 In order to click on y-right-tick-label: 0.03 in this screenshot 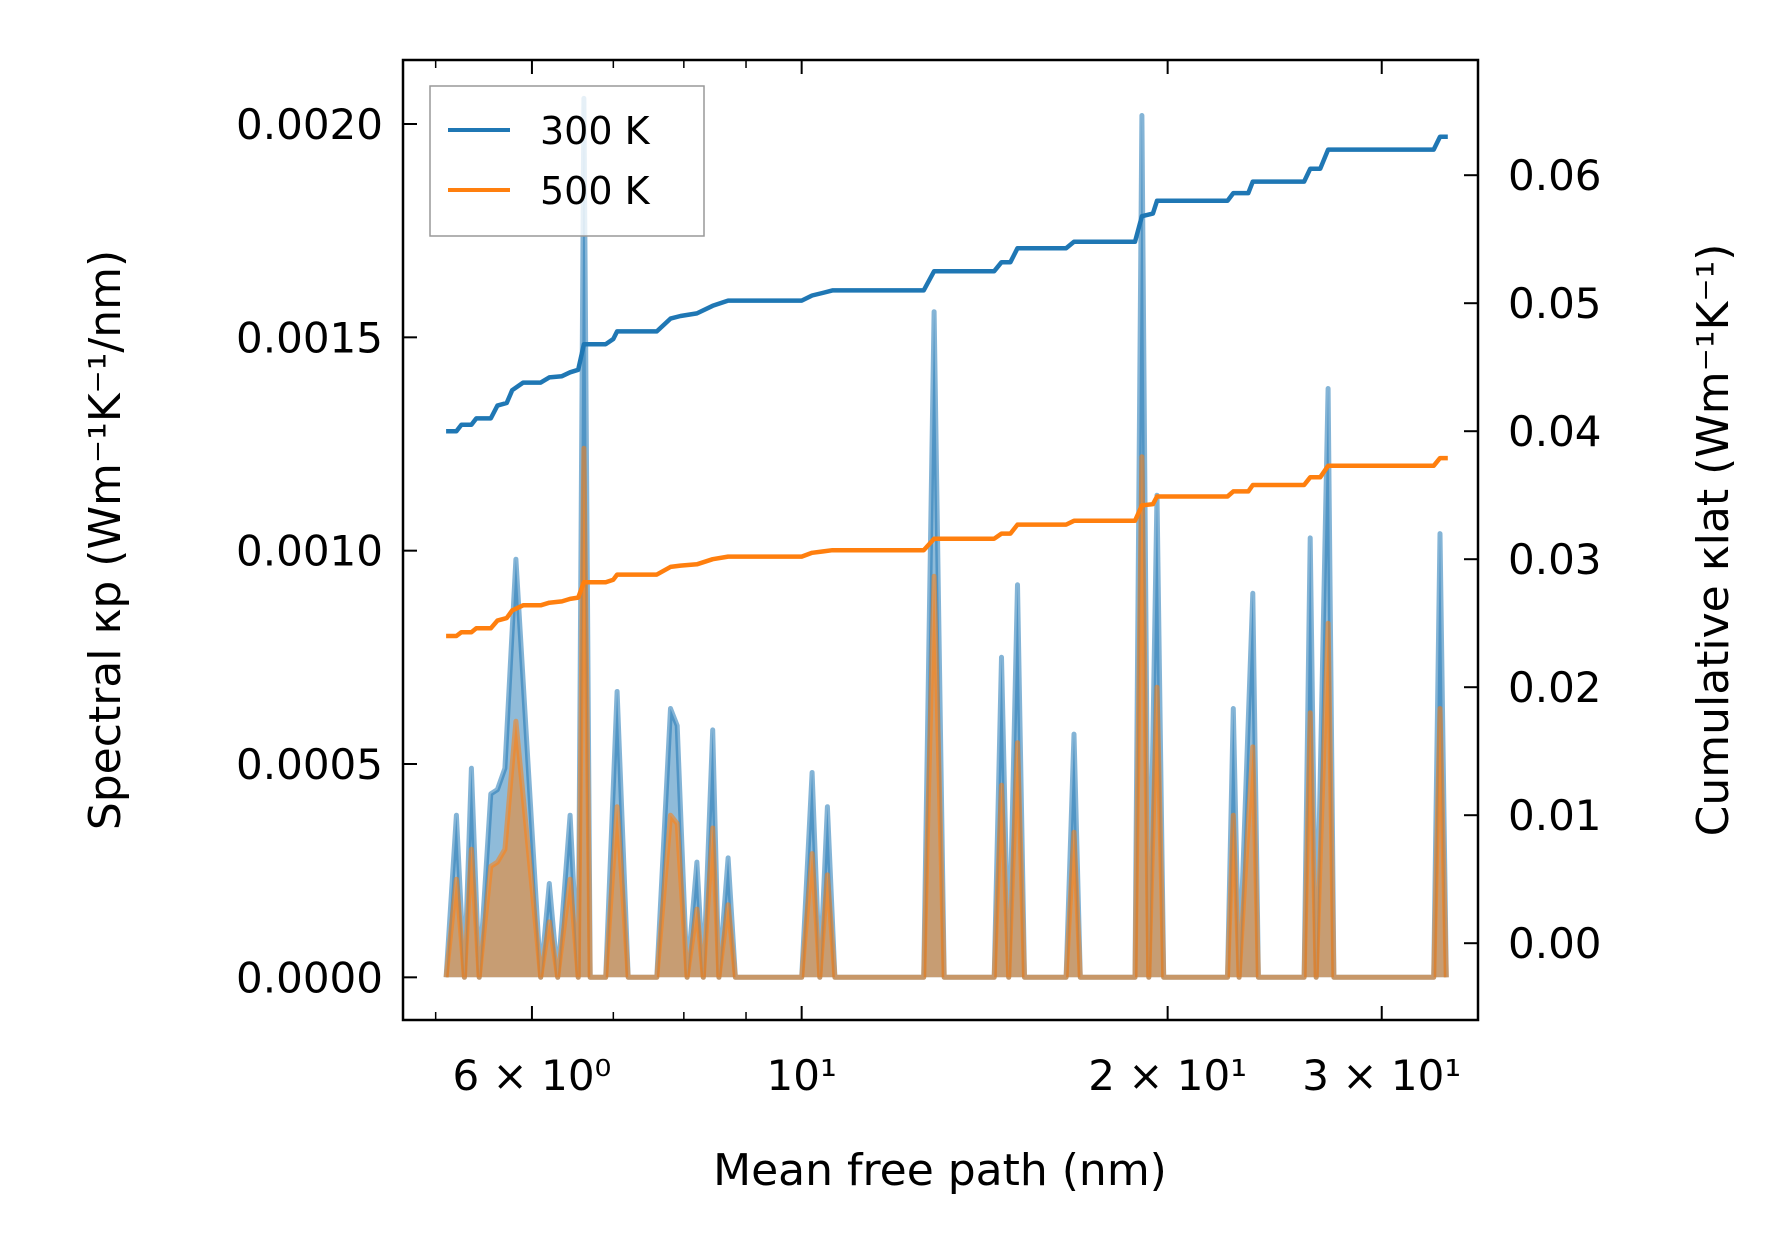, I will do `click(1555, 559)`.